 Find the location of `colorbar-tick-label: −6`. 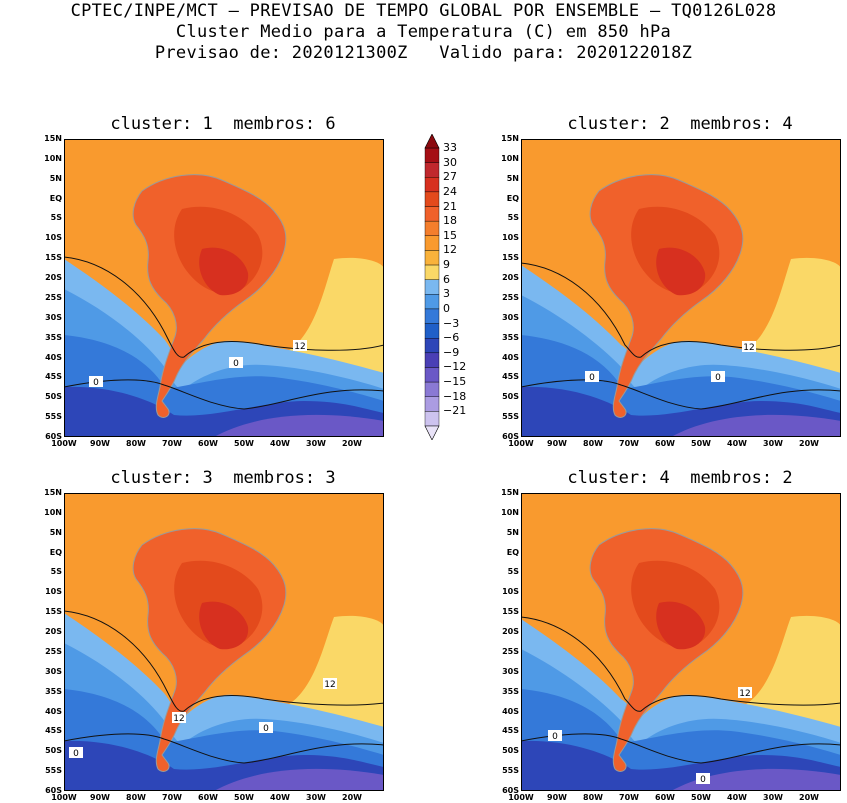

colorbar-tick-label: −6 is located at coordinates (451, 338).